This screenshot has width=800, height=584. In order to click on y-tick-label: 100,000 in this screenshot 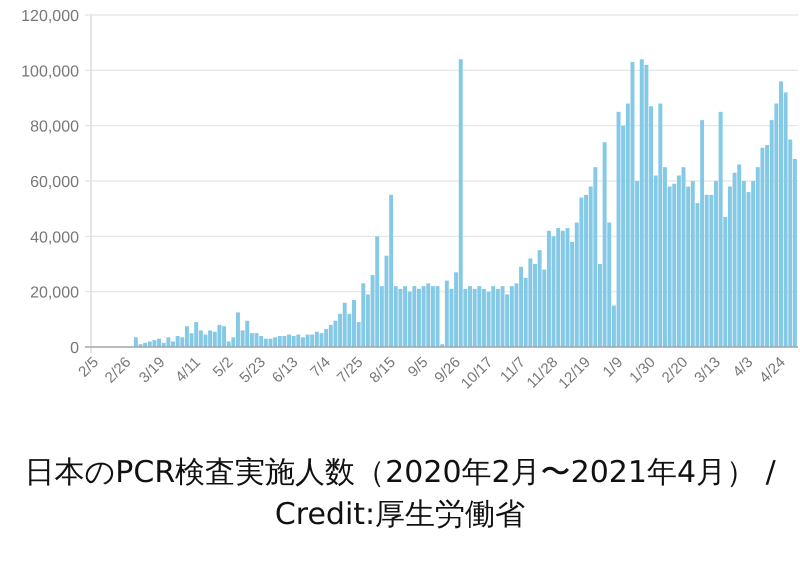, I will do `click(50, 71)`.